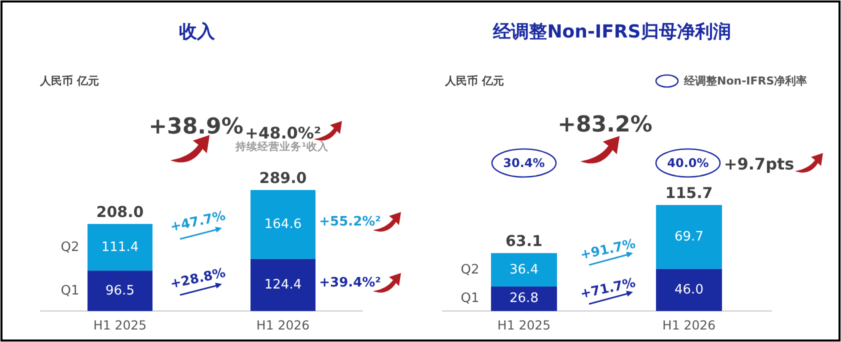 The width and height of the screenshot is (841, 342). I want to click on data-label: 26.8, so click(524, 298).